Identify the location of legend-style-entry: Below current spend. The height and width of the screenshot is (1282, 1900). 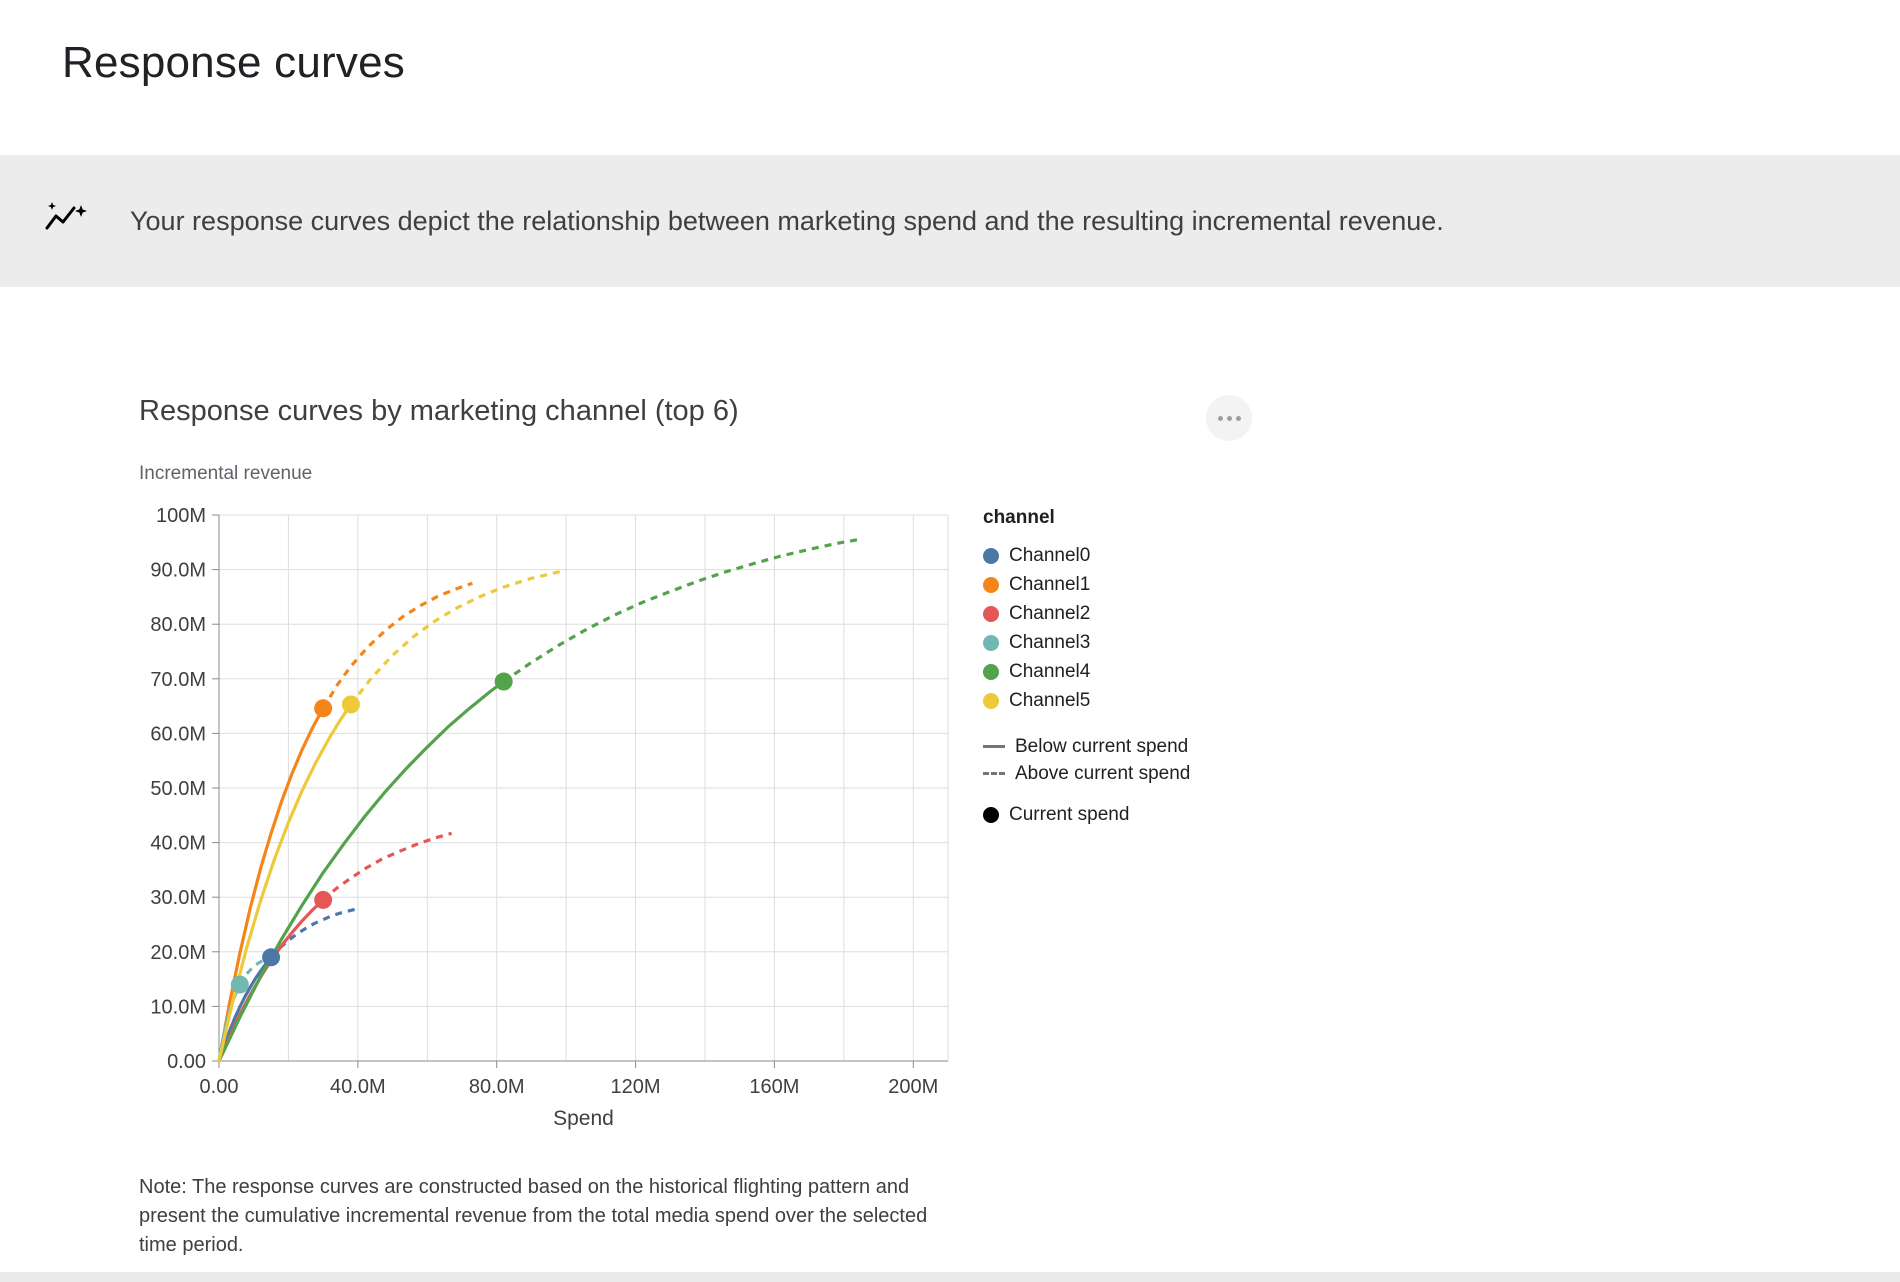
(1113, 746).